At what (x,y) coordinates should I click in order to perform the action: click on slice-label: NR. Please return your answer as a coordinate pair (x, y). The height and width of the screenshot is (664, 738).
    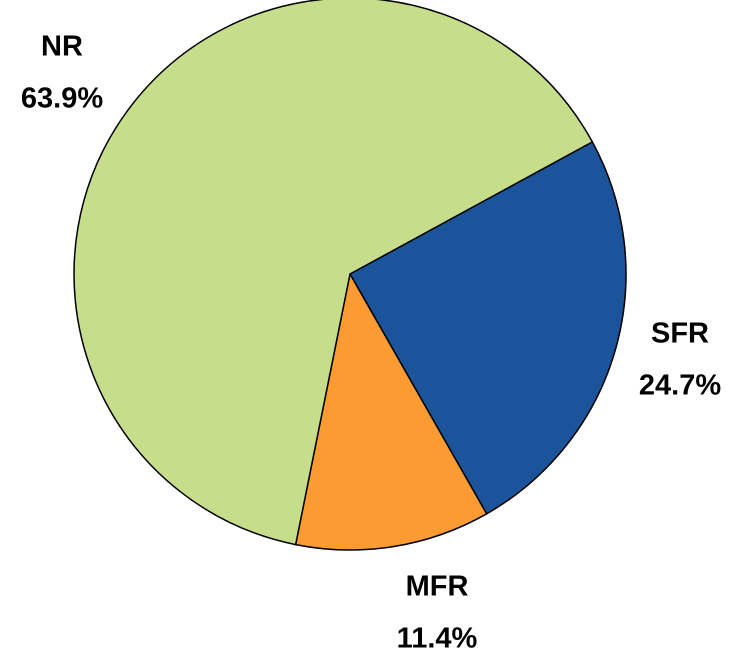
    Looking at the image, I should click on (62, 47).